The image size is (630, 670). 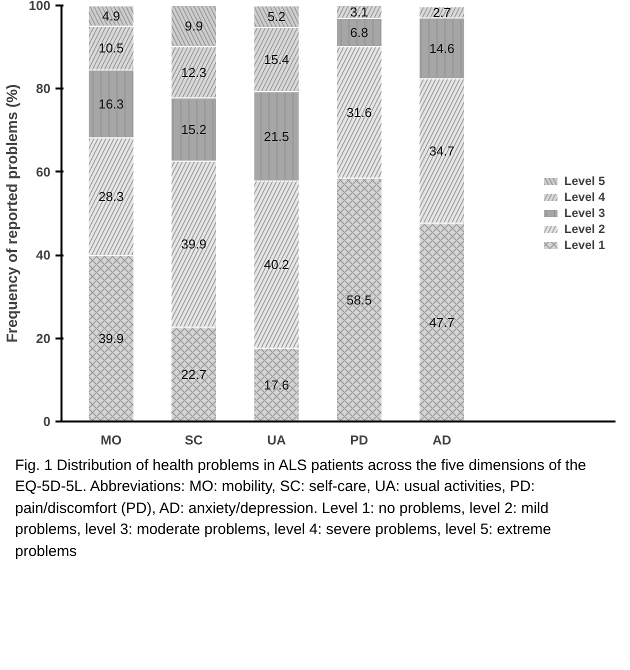 I want to click on caption: Fig. 1 Distribution of health problems in ALS patients across the five dimensions of the EQ-5D-5L. Abbreviations: MO: mobility, SC: self-care, UA: usual activities, PD: pain/discomfort (PD), AD: anxiety/depression. Level 1: no problems, level 2: mild problems, level 3: moderate problems, level 4: severe problems, level 5: extreme problems, so click(x=301, y=509).